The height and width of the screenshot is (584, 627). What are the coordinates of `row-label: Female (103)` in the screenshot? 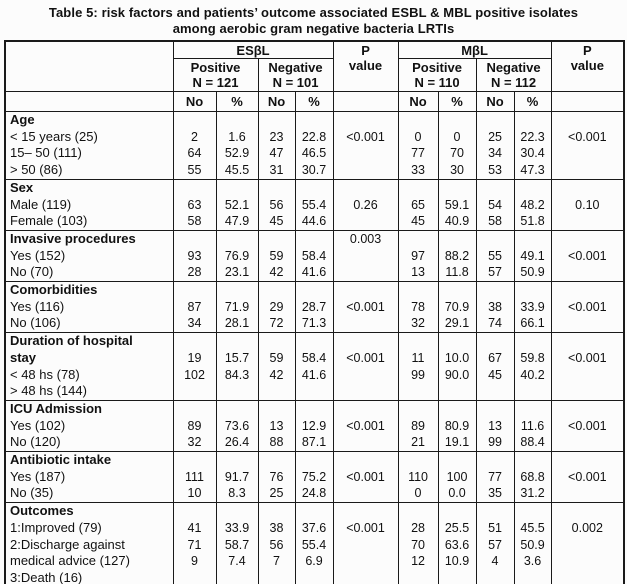 It's located at (89, 222).